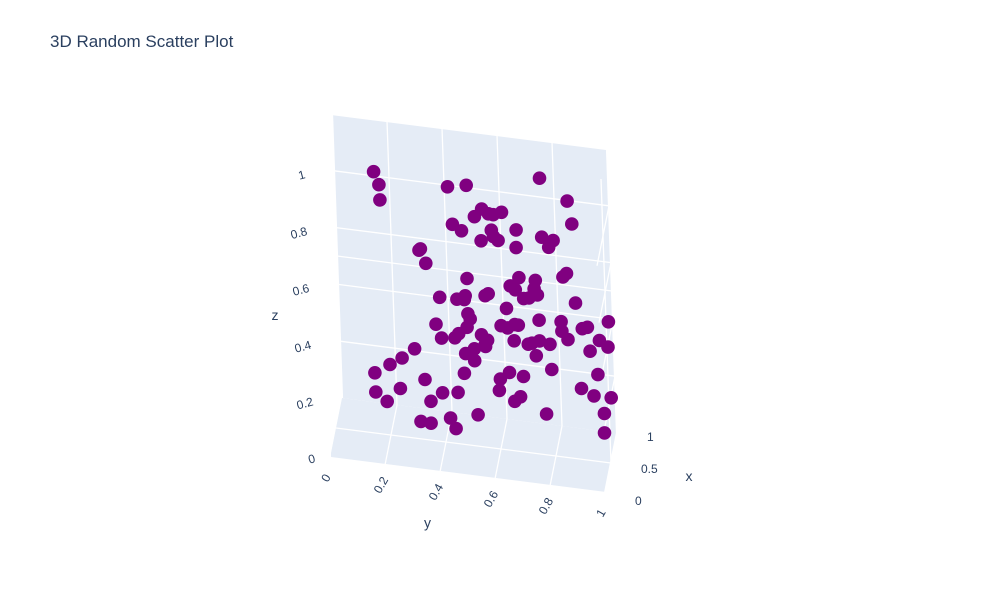 The height and width of the screenshot is (600, 1000). What do you see at coordinates (299, 233) in the screenshot?
I see `z-tick-label: 0.8` at bounding box center [299, 233].